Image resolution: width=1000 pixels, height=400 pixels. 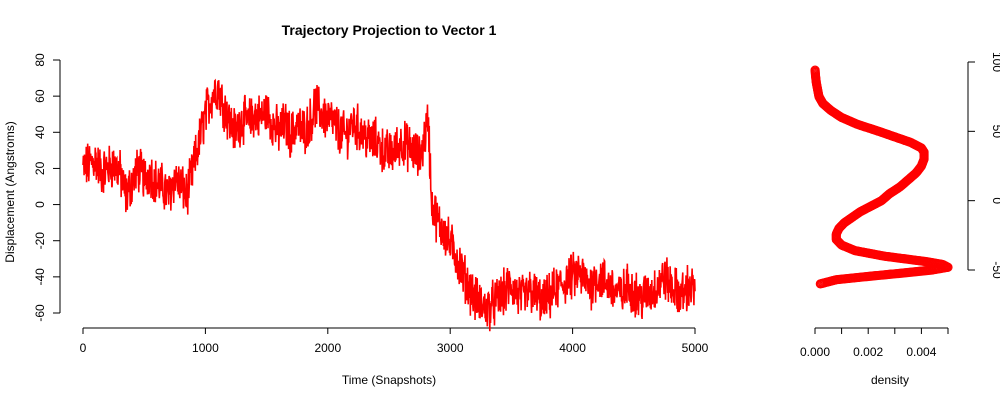 I want to click on density-y-tick-label: 50, so click(x=995, y=132).